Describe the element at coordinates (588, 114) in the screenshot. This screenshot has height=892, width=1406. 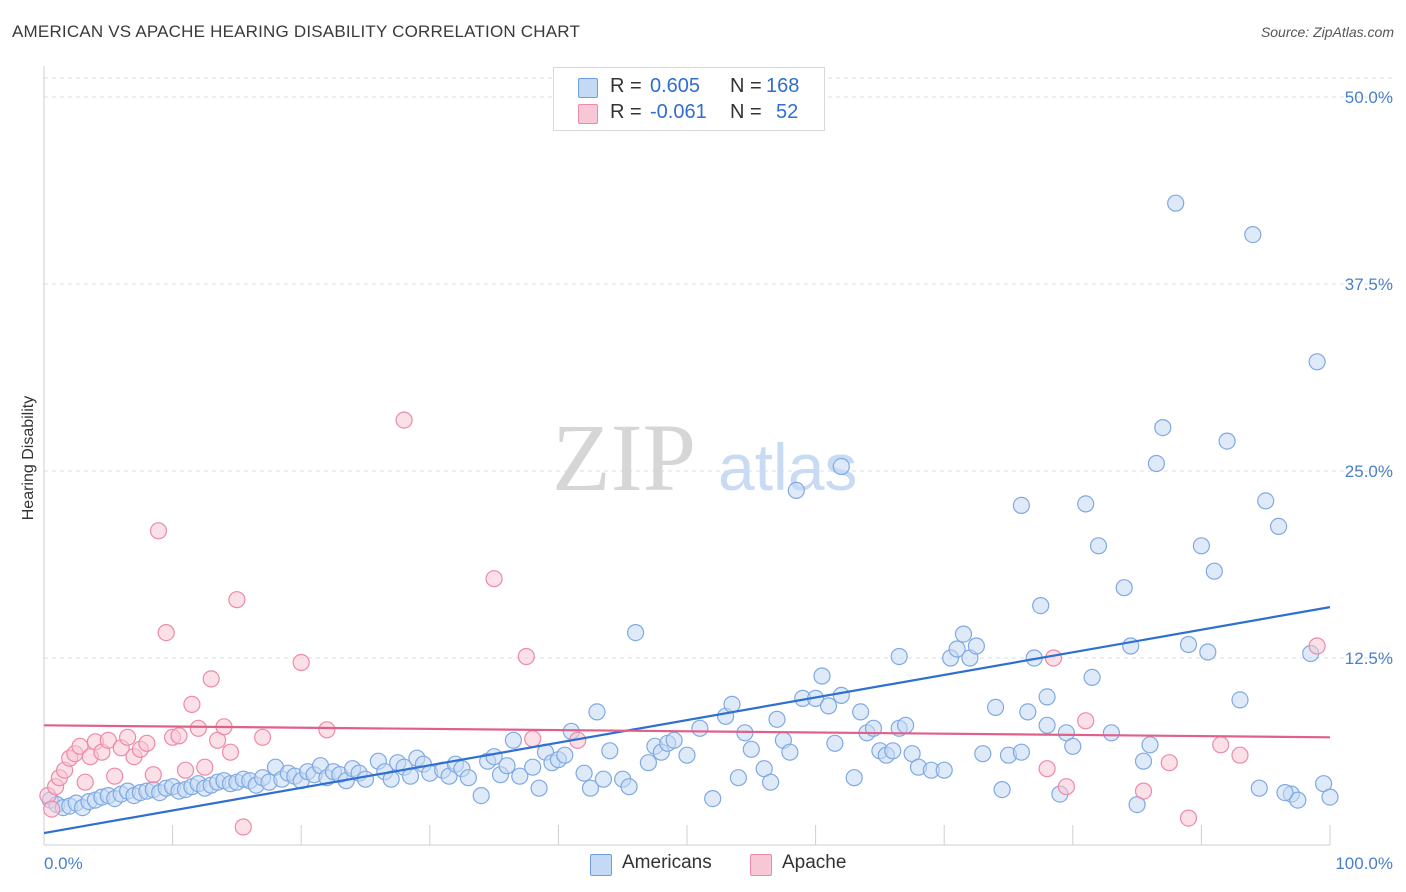
I see `legend-swatch-apache` at that location.